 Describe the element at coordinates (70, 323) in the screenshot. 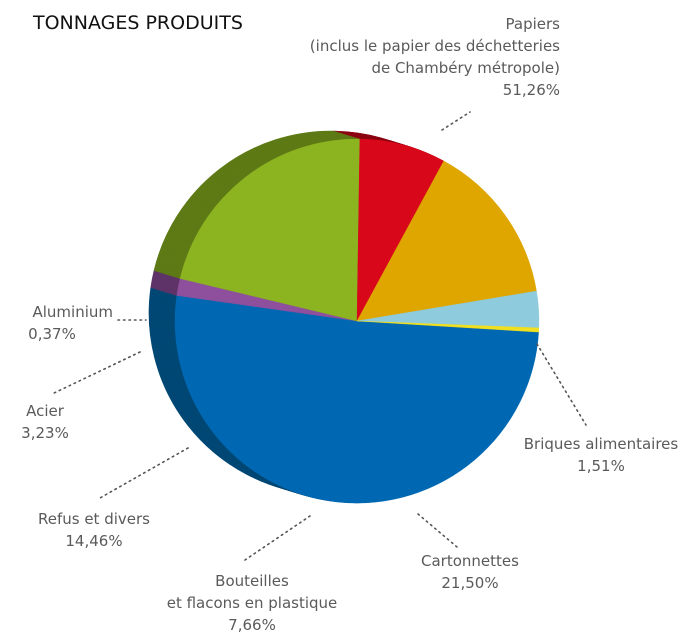

I see `slice-label-aluminium: Aluminium 0,37%` at that location.